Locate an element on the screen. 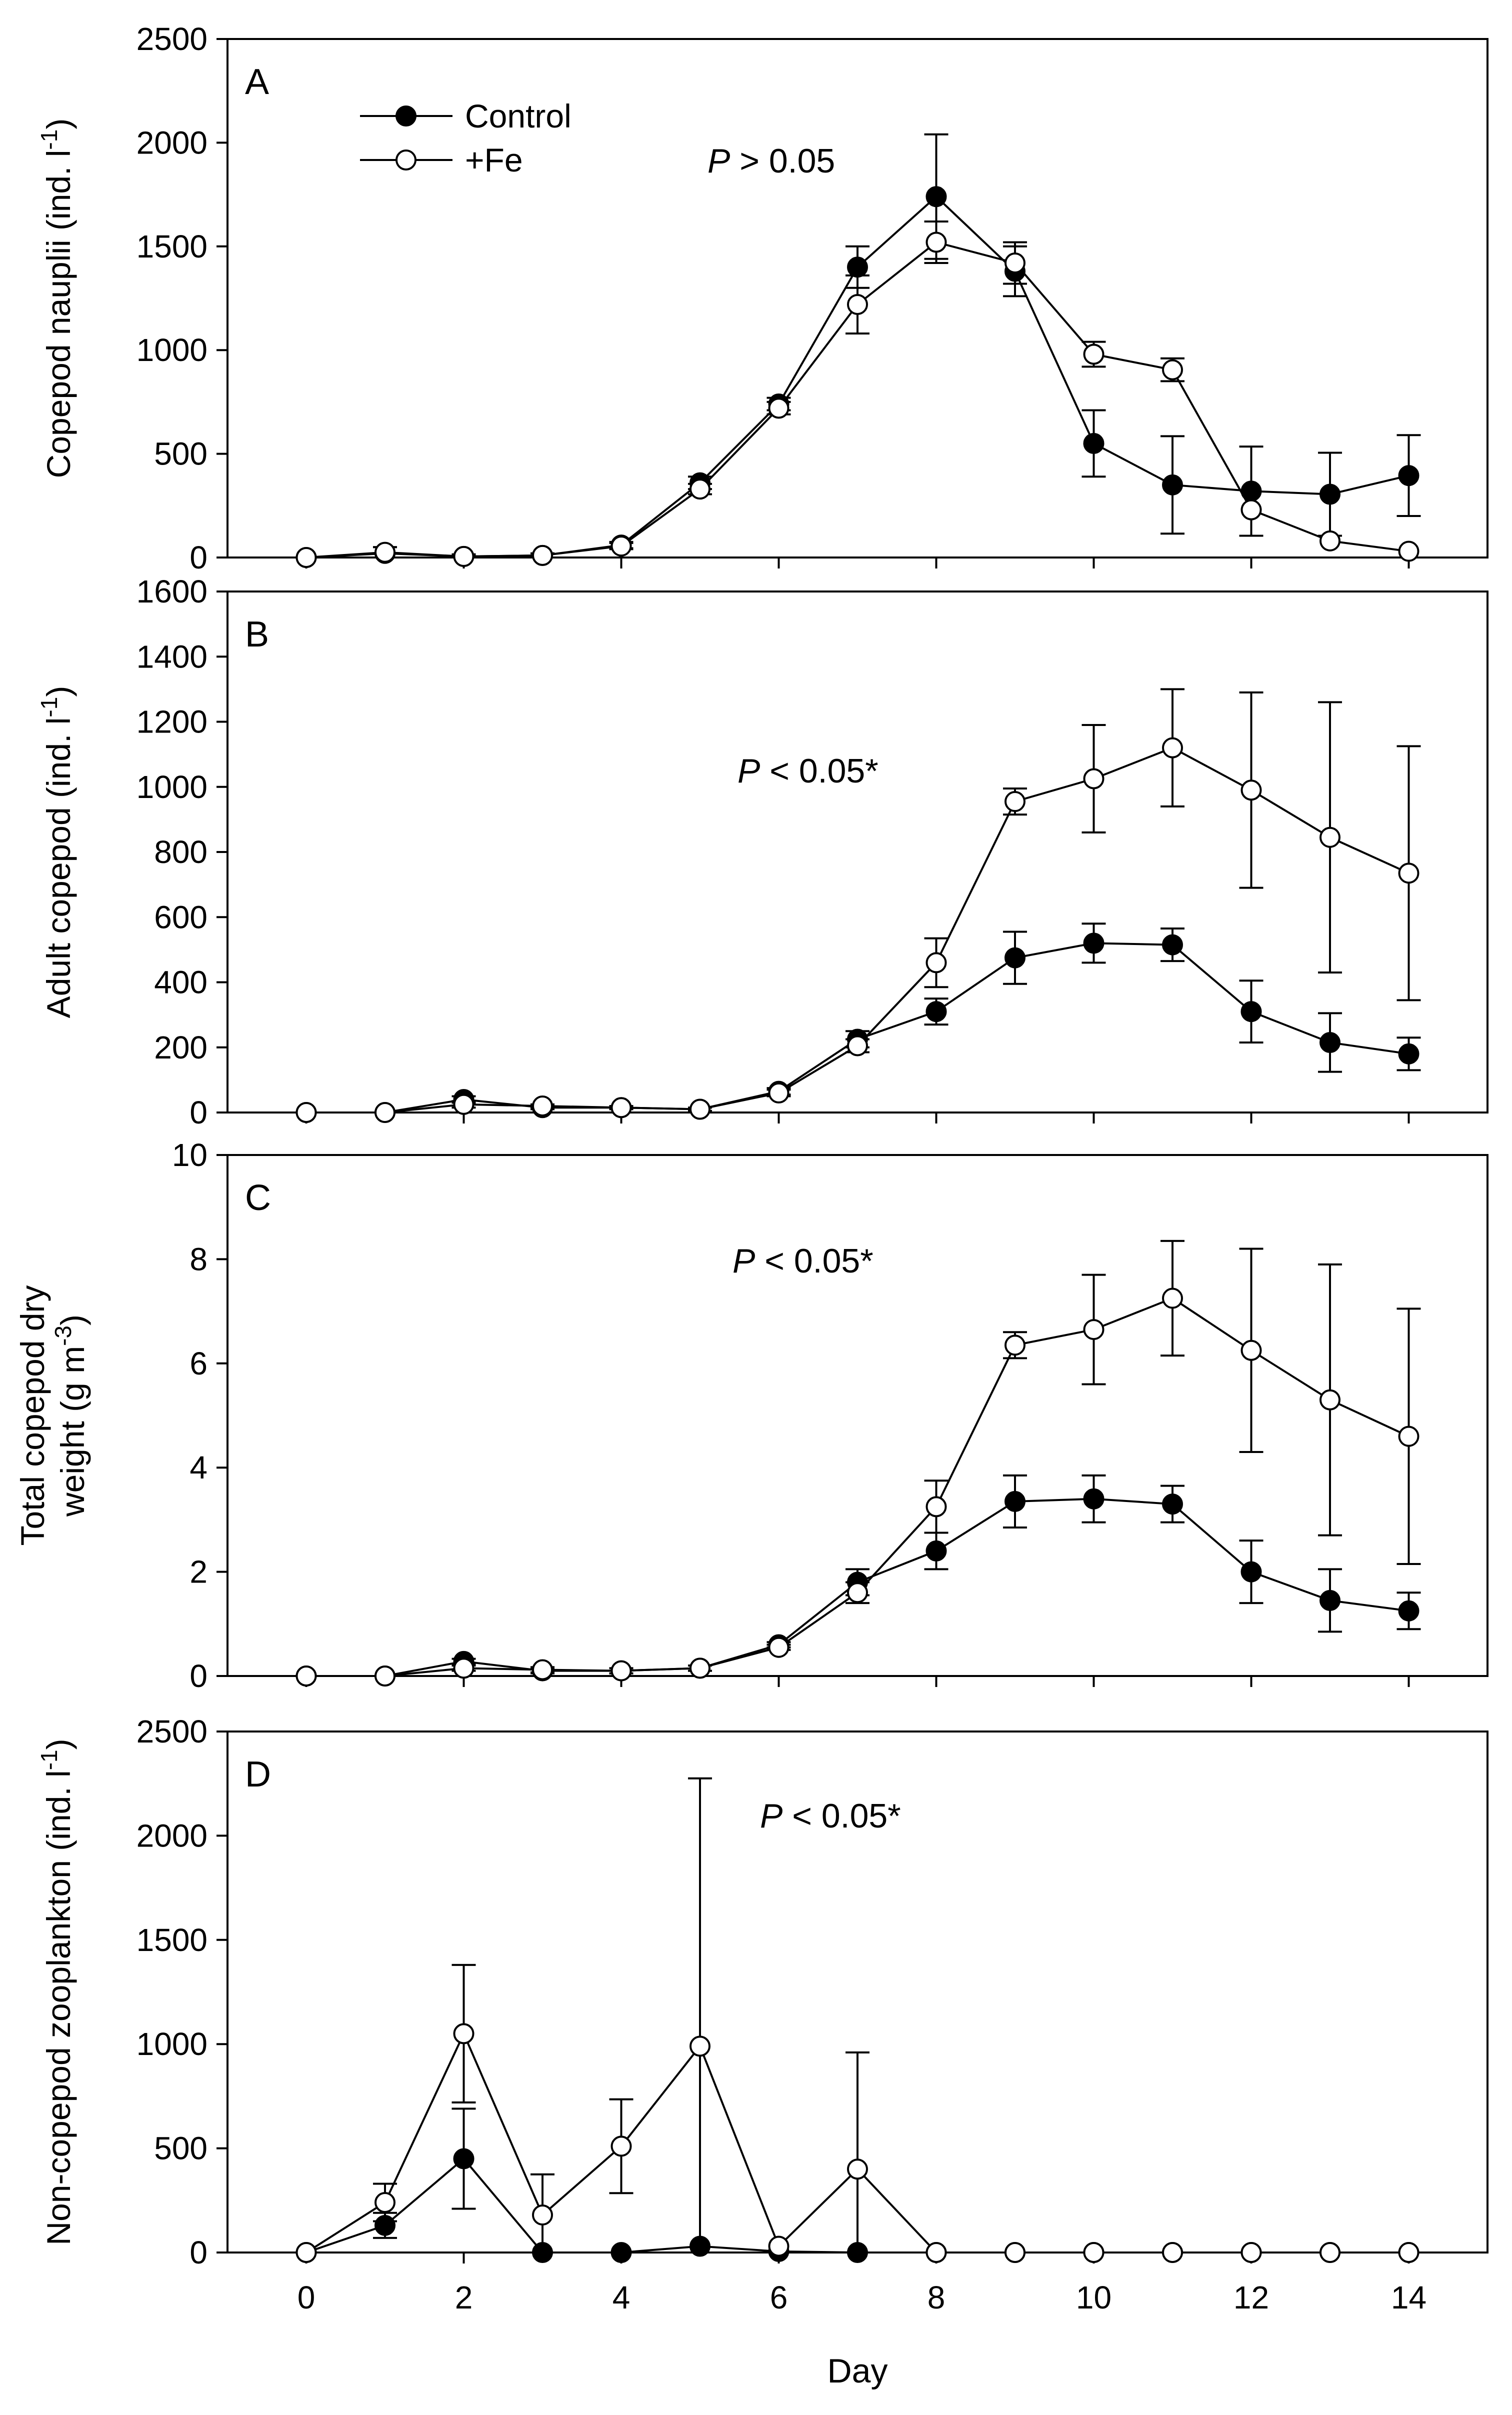 This screenshot has height=2415, width=1512. panel-letter: B is located at coordinates (257, 634).